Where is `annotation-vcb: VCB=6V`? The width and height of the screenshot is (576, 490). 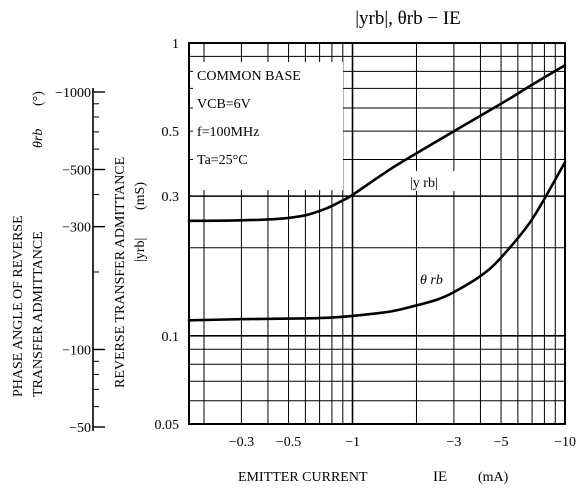
annotation-vcb: VCB=6V is located at coordinates (224, 104).